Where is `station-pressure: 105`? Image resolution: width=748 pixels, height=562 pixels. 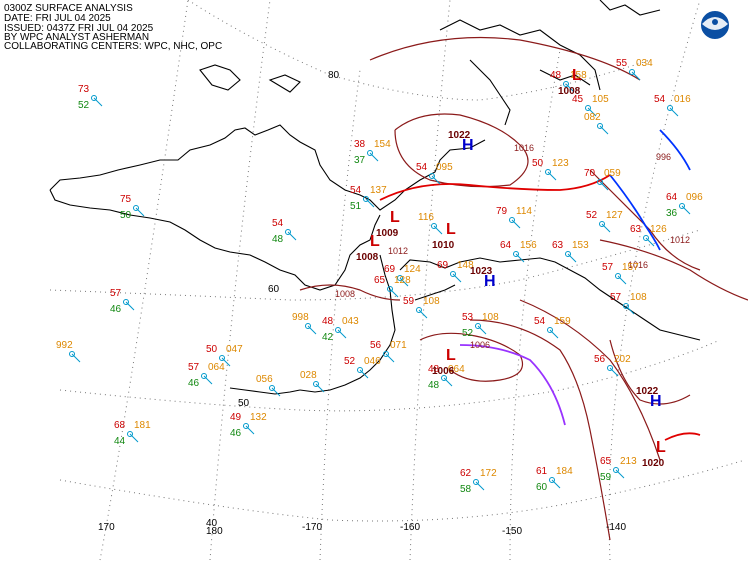
station-pressure: 105 is located at coordinates (600, 99).